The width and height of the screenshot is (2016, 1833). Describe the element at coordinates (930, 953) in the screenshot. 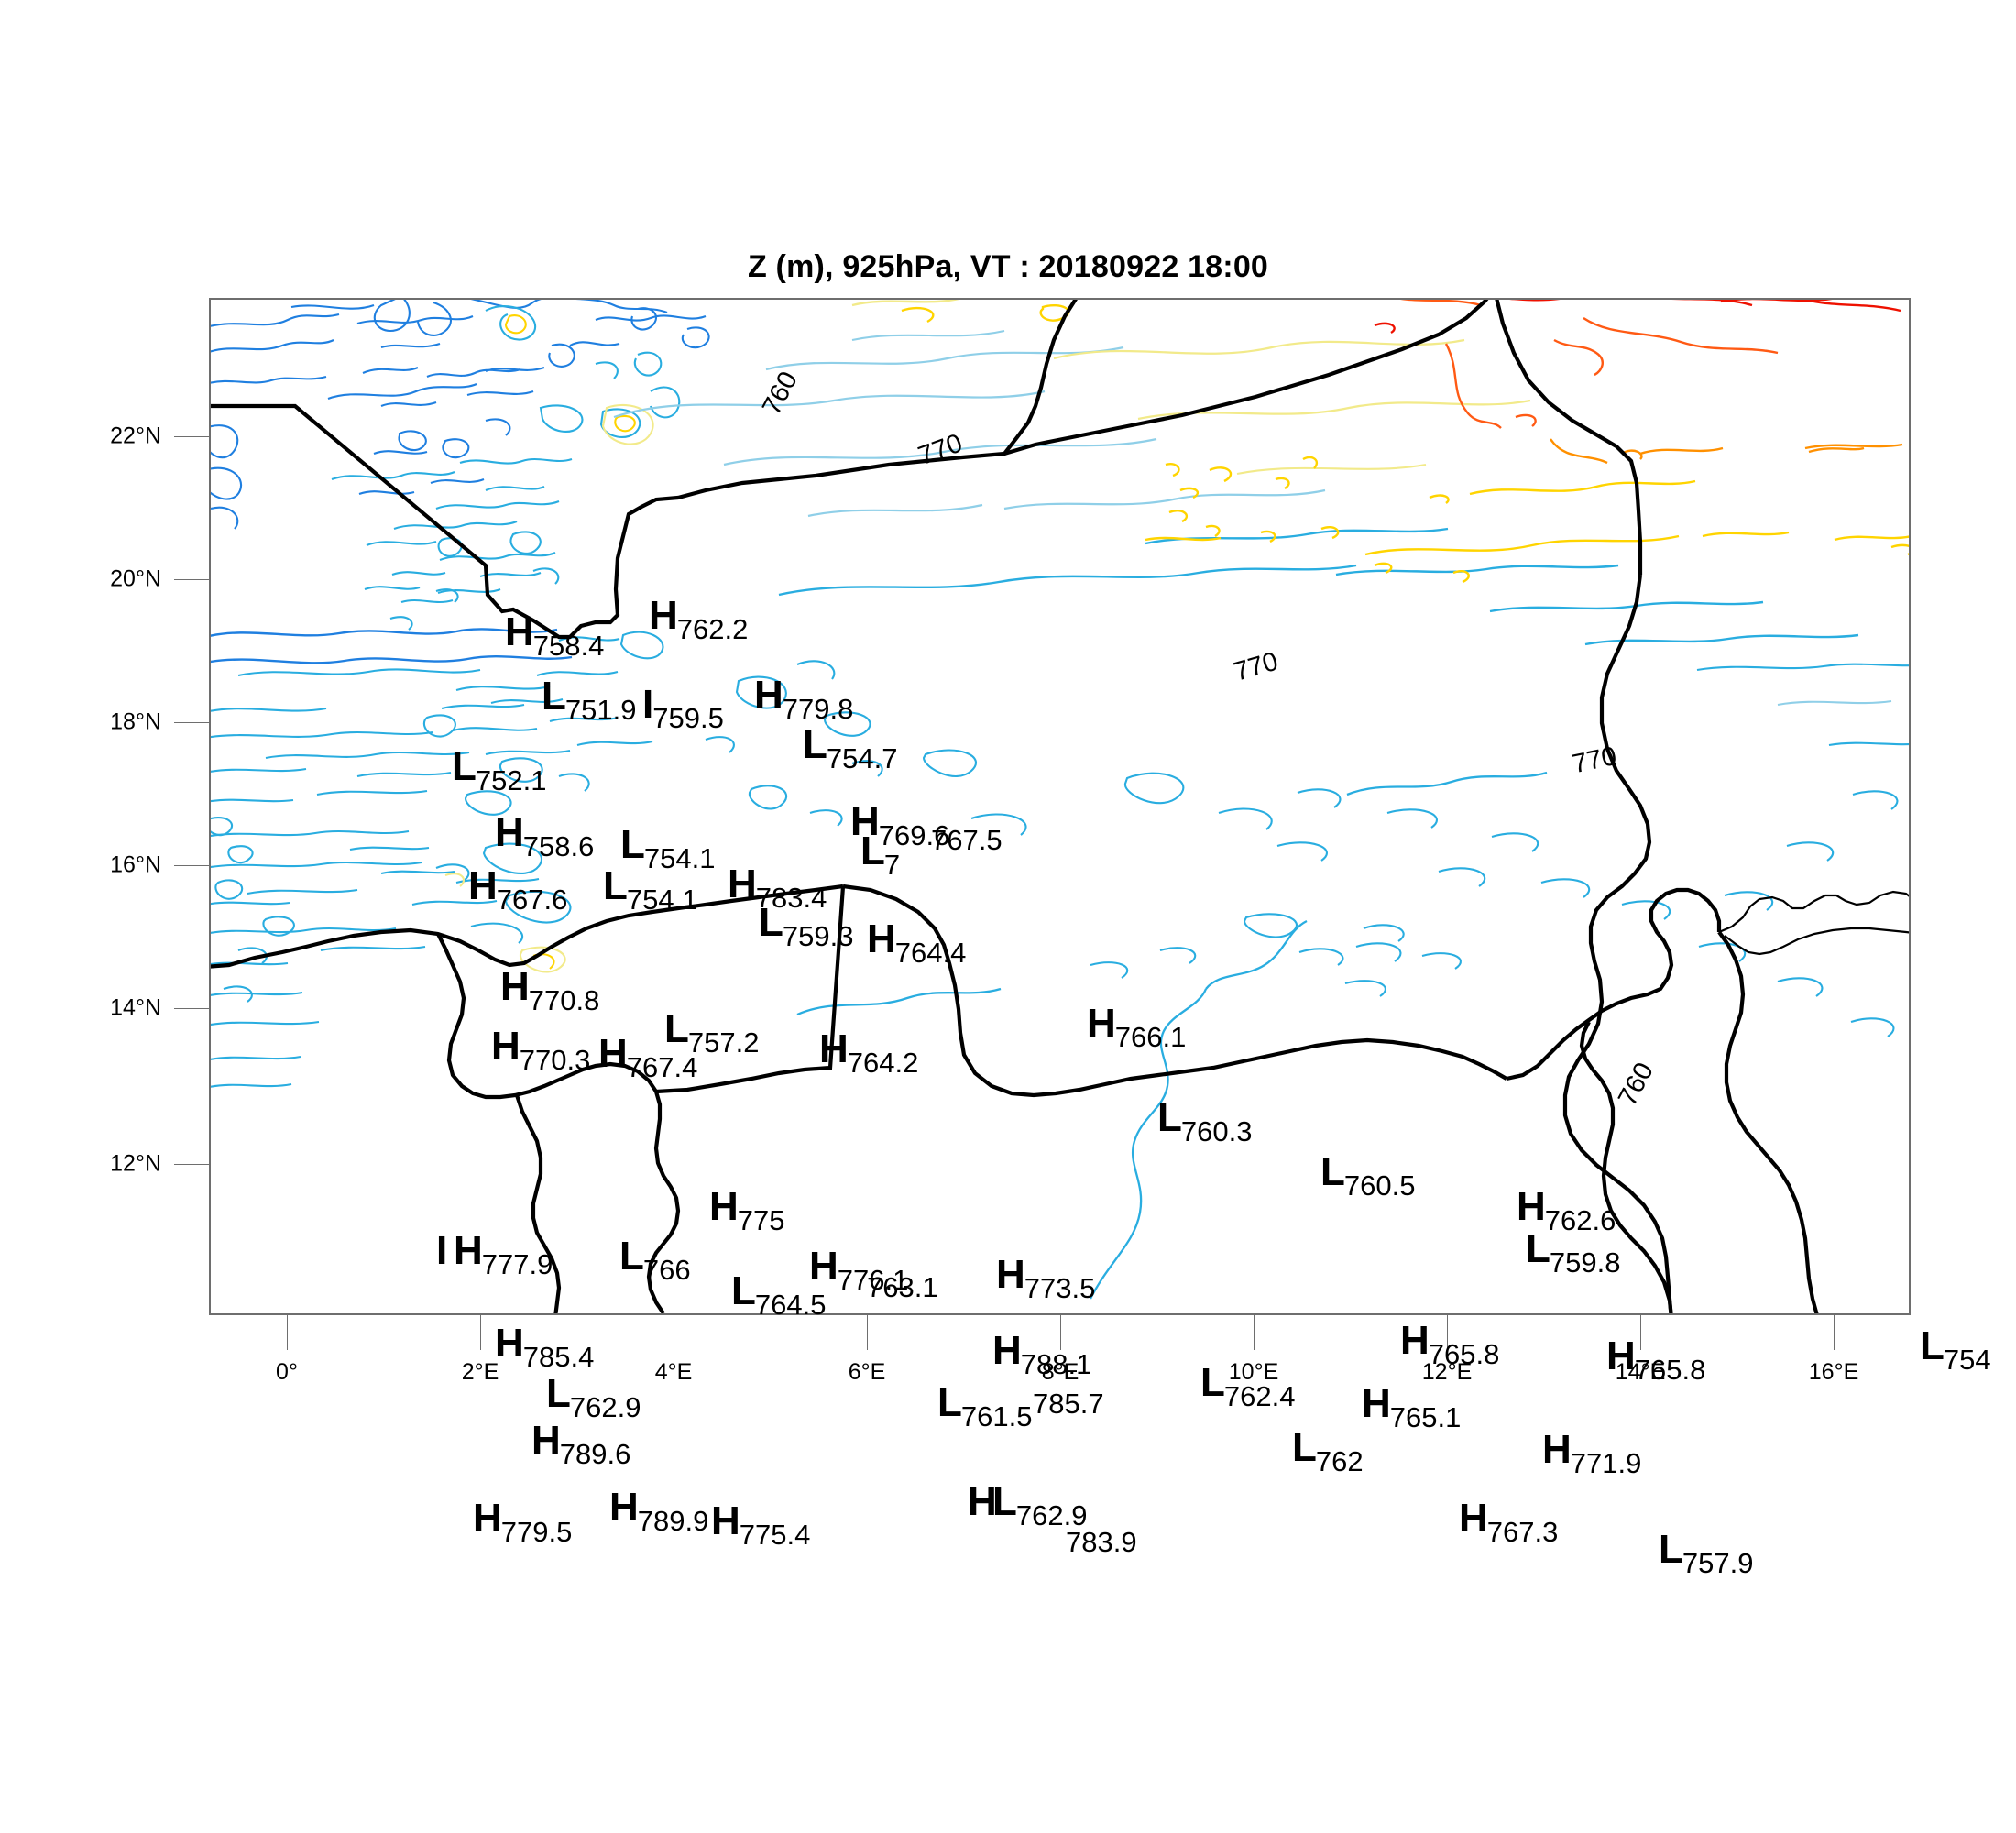

I see `extremum-value: 764.4` at that location.